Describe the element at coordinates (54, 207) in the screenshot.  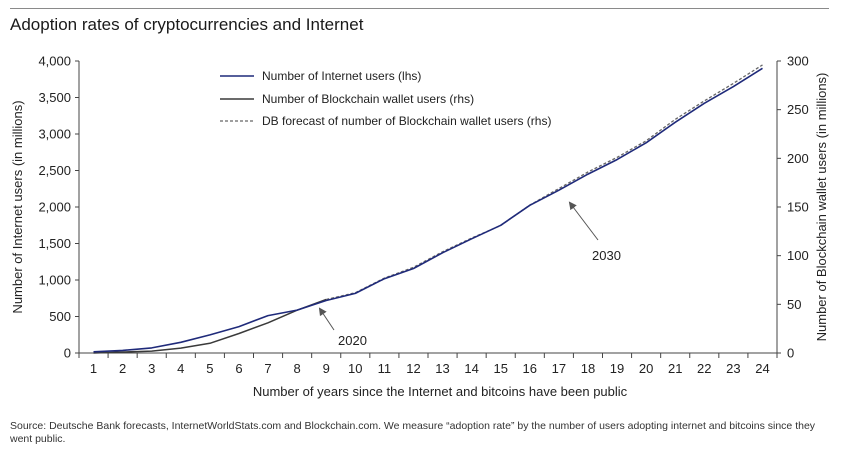
I see `y-left-tick-label: 2,000` at that location.